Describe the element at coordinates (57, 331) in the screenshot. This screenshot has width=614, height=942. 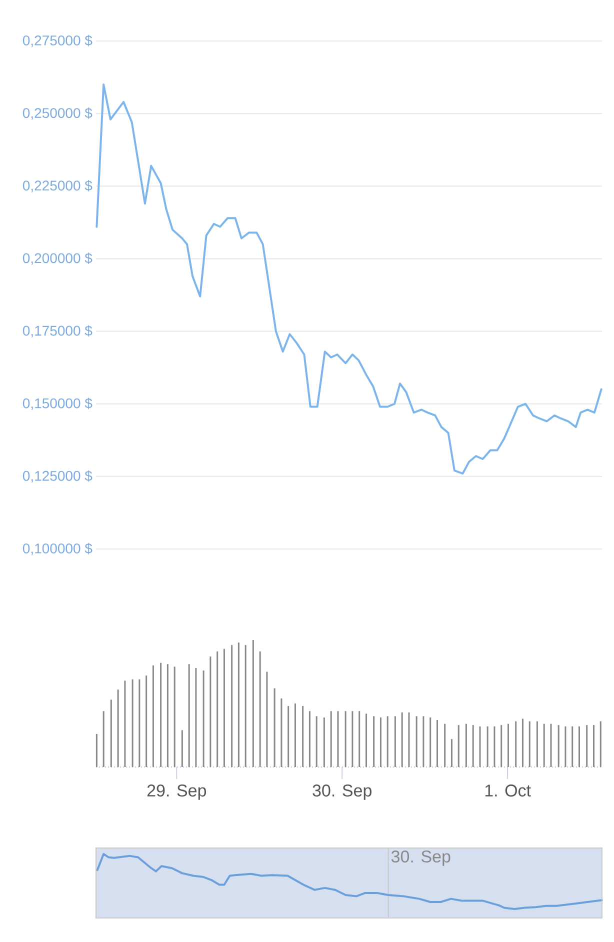
I see `y-tick-label: 0,175000 $` at that location.